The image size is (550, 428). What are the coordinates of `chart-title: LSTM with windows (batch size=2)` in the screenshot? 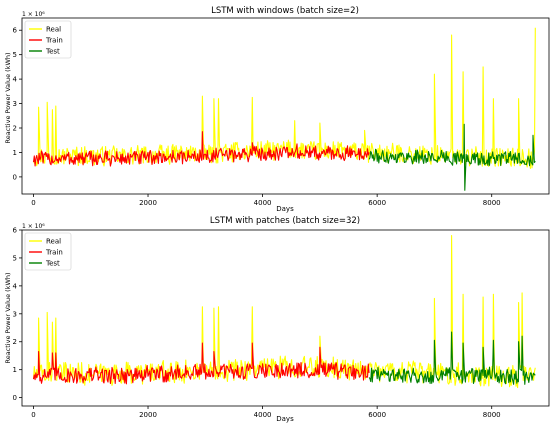 It's located at (285, 11).